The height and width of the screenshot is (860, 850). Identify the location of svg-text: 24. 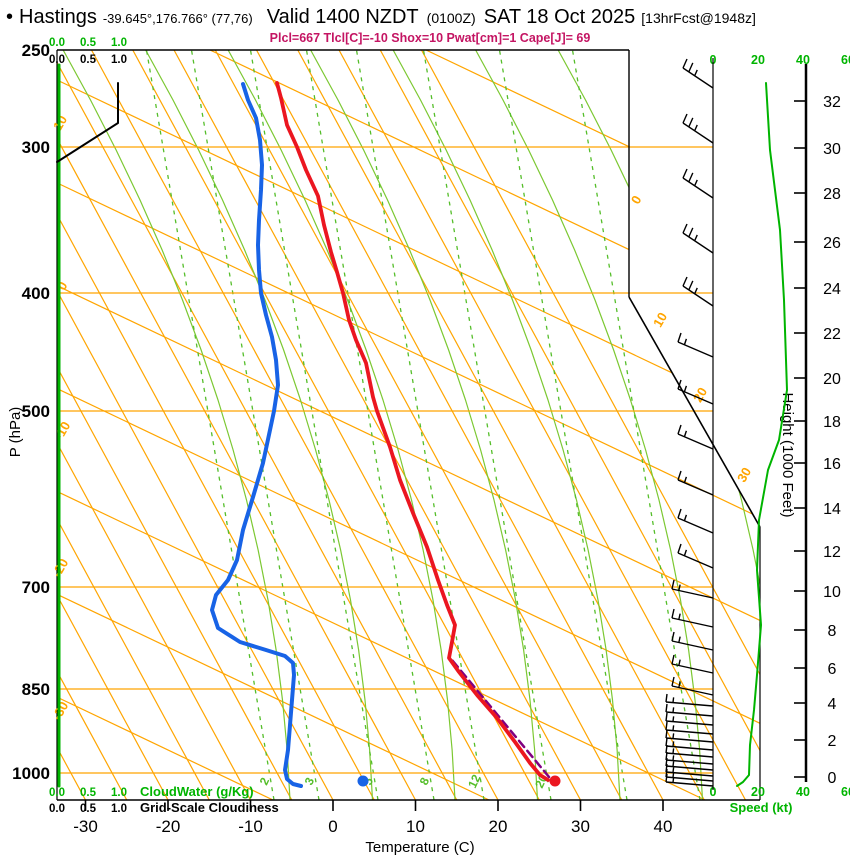
(832, 289).